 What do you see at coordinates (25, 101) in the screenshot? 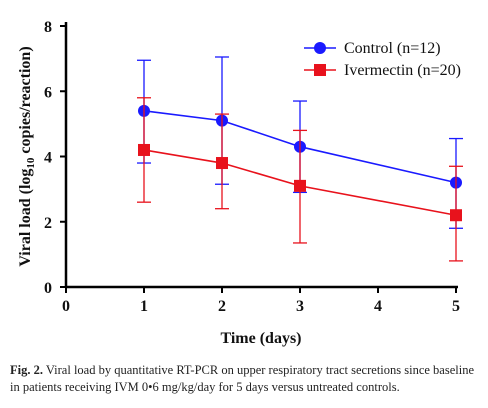
I see `y-axis-title-tail: copies/reaction)` at bounding box center [25, 101].